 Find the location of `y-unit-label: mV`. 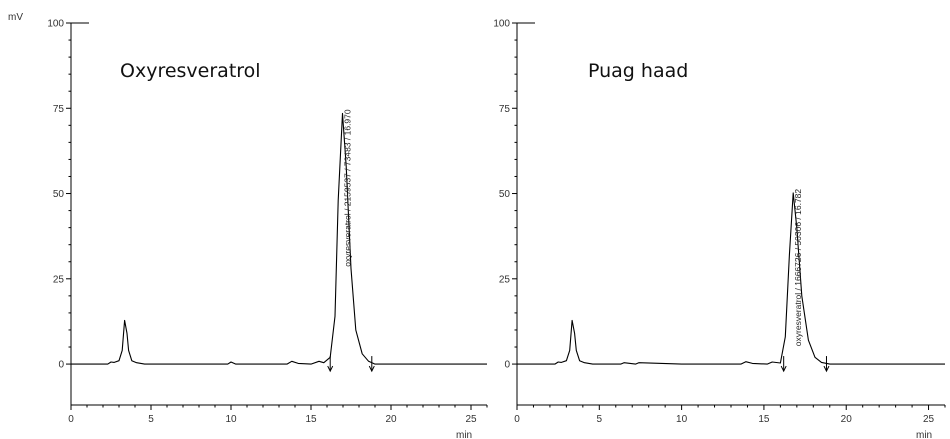

y-unit-label: mV is located at coordinates (15, 17).